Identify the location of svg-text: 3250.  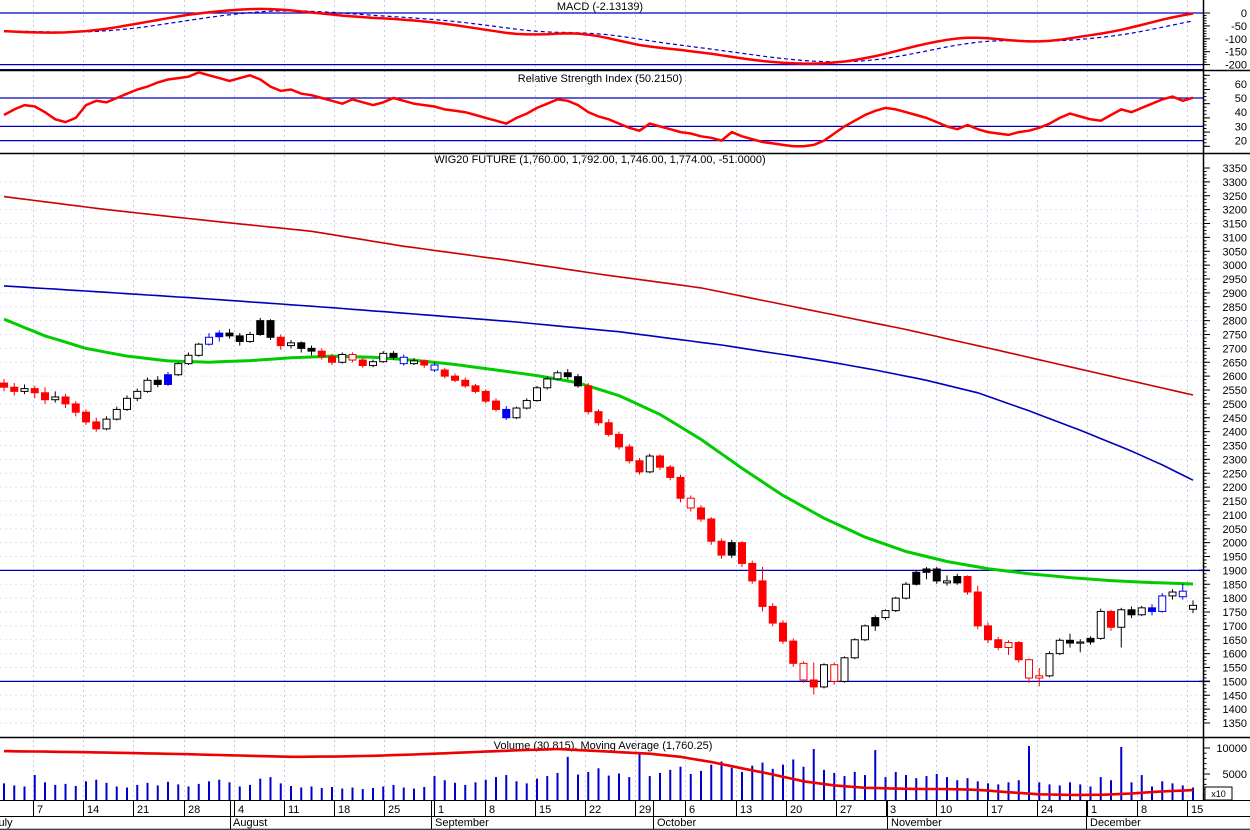
(1235, 197).